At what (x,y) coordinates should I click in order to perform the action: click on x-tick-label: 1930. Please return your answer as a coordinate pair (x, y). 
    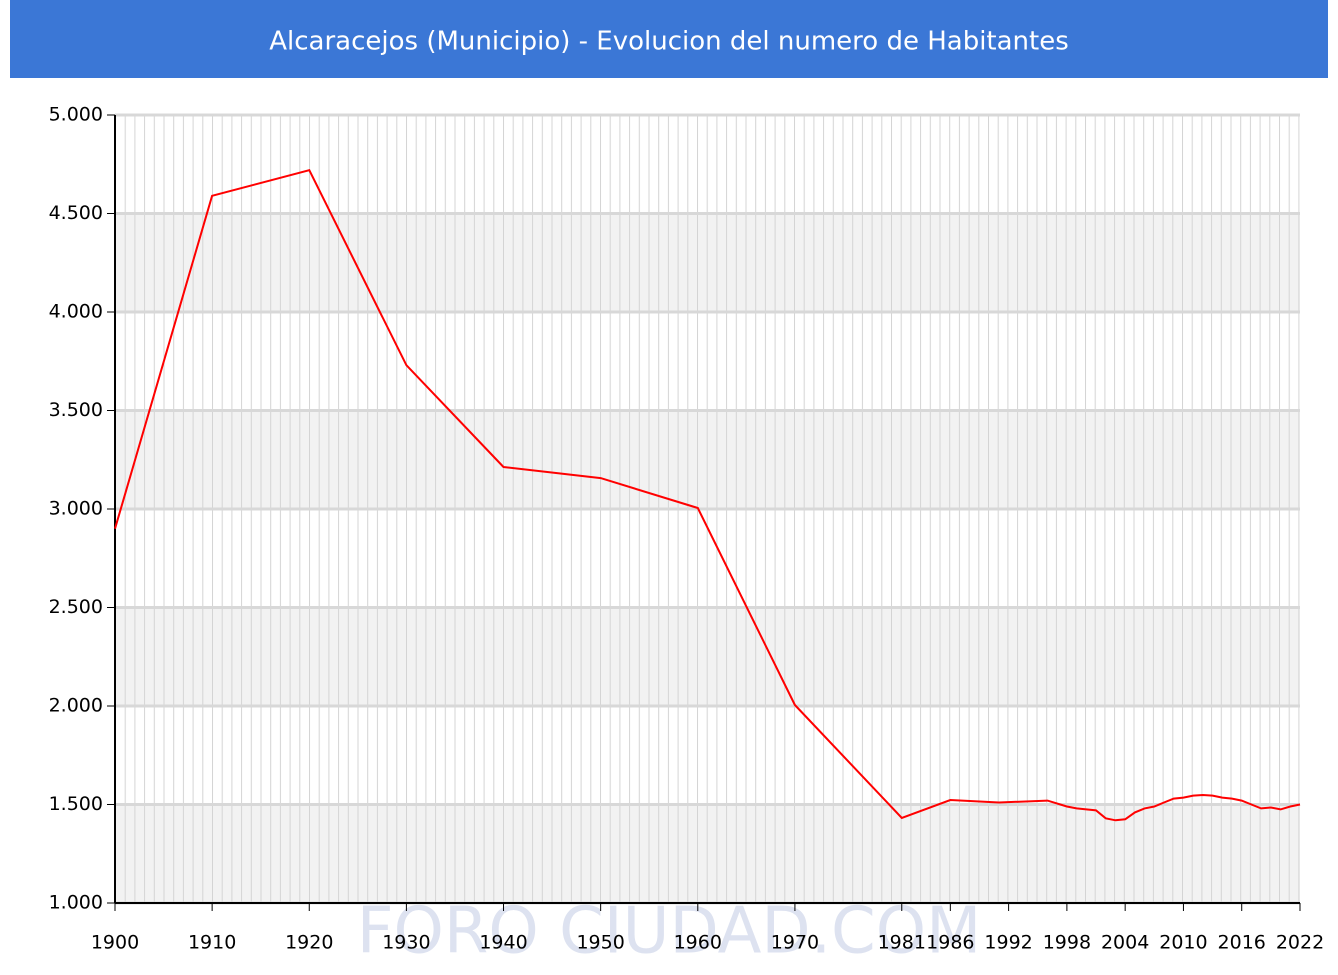
    Looking at the image, I should click on (406, 943).